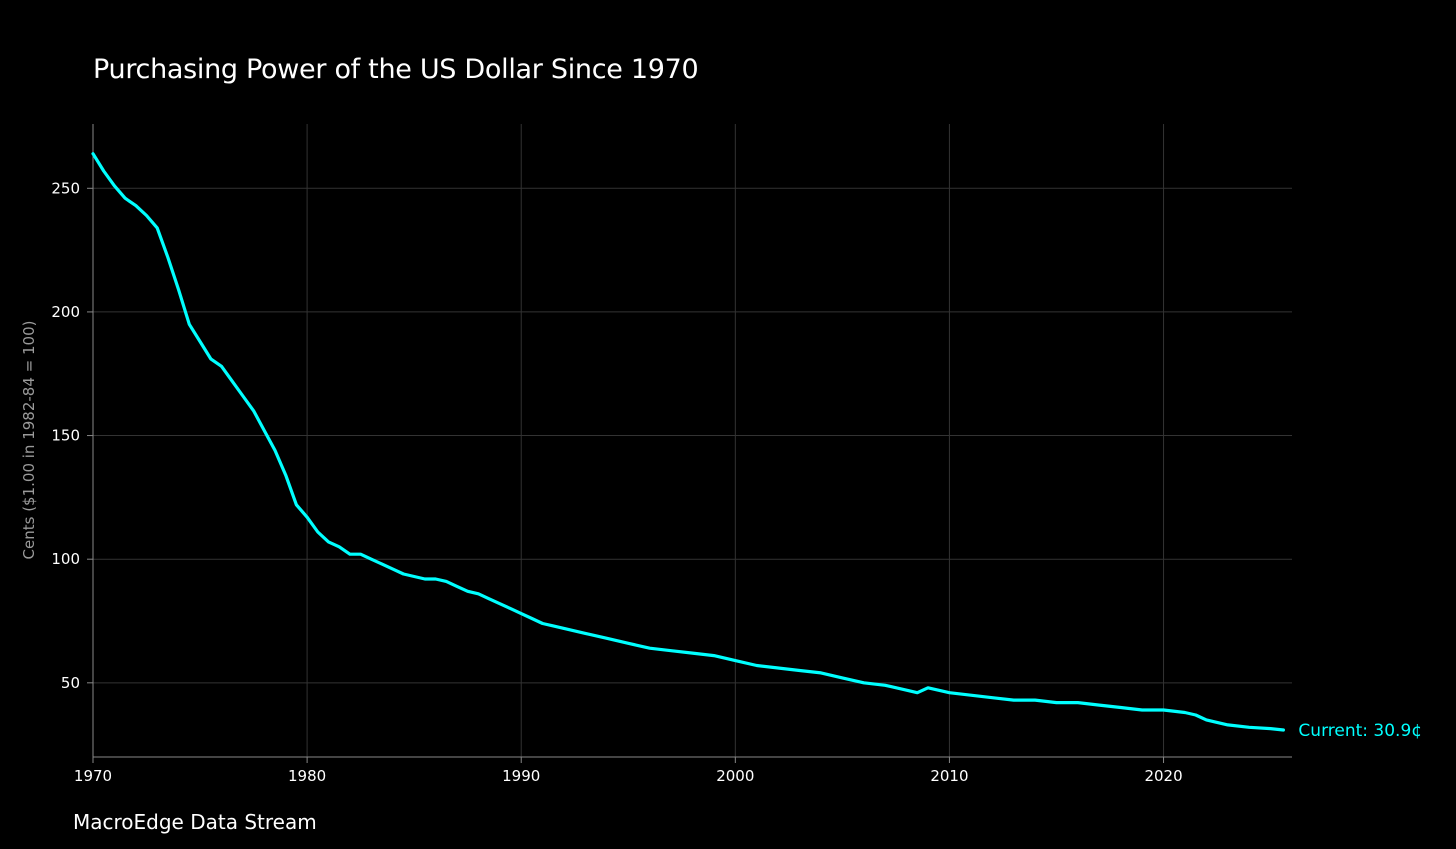  What do you see at coordinates (1163, 776) in the screenshot?
I see `x-tick-label: 2020` at bounding box center [1163, 776].